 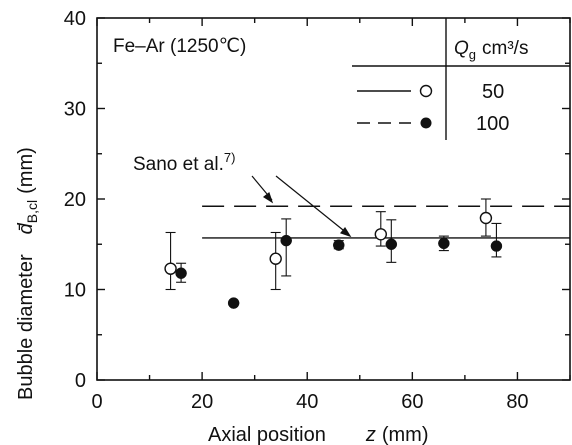 What do you see at coordinates (461, 48) in the screenshot?
I see `legend-header-symbol: Q` at bounding box center [461, 48].